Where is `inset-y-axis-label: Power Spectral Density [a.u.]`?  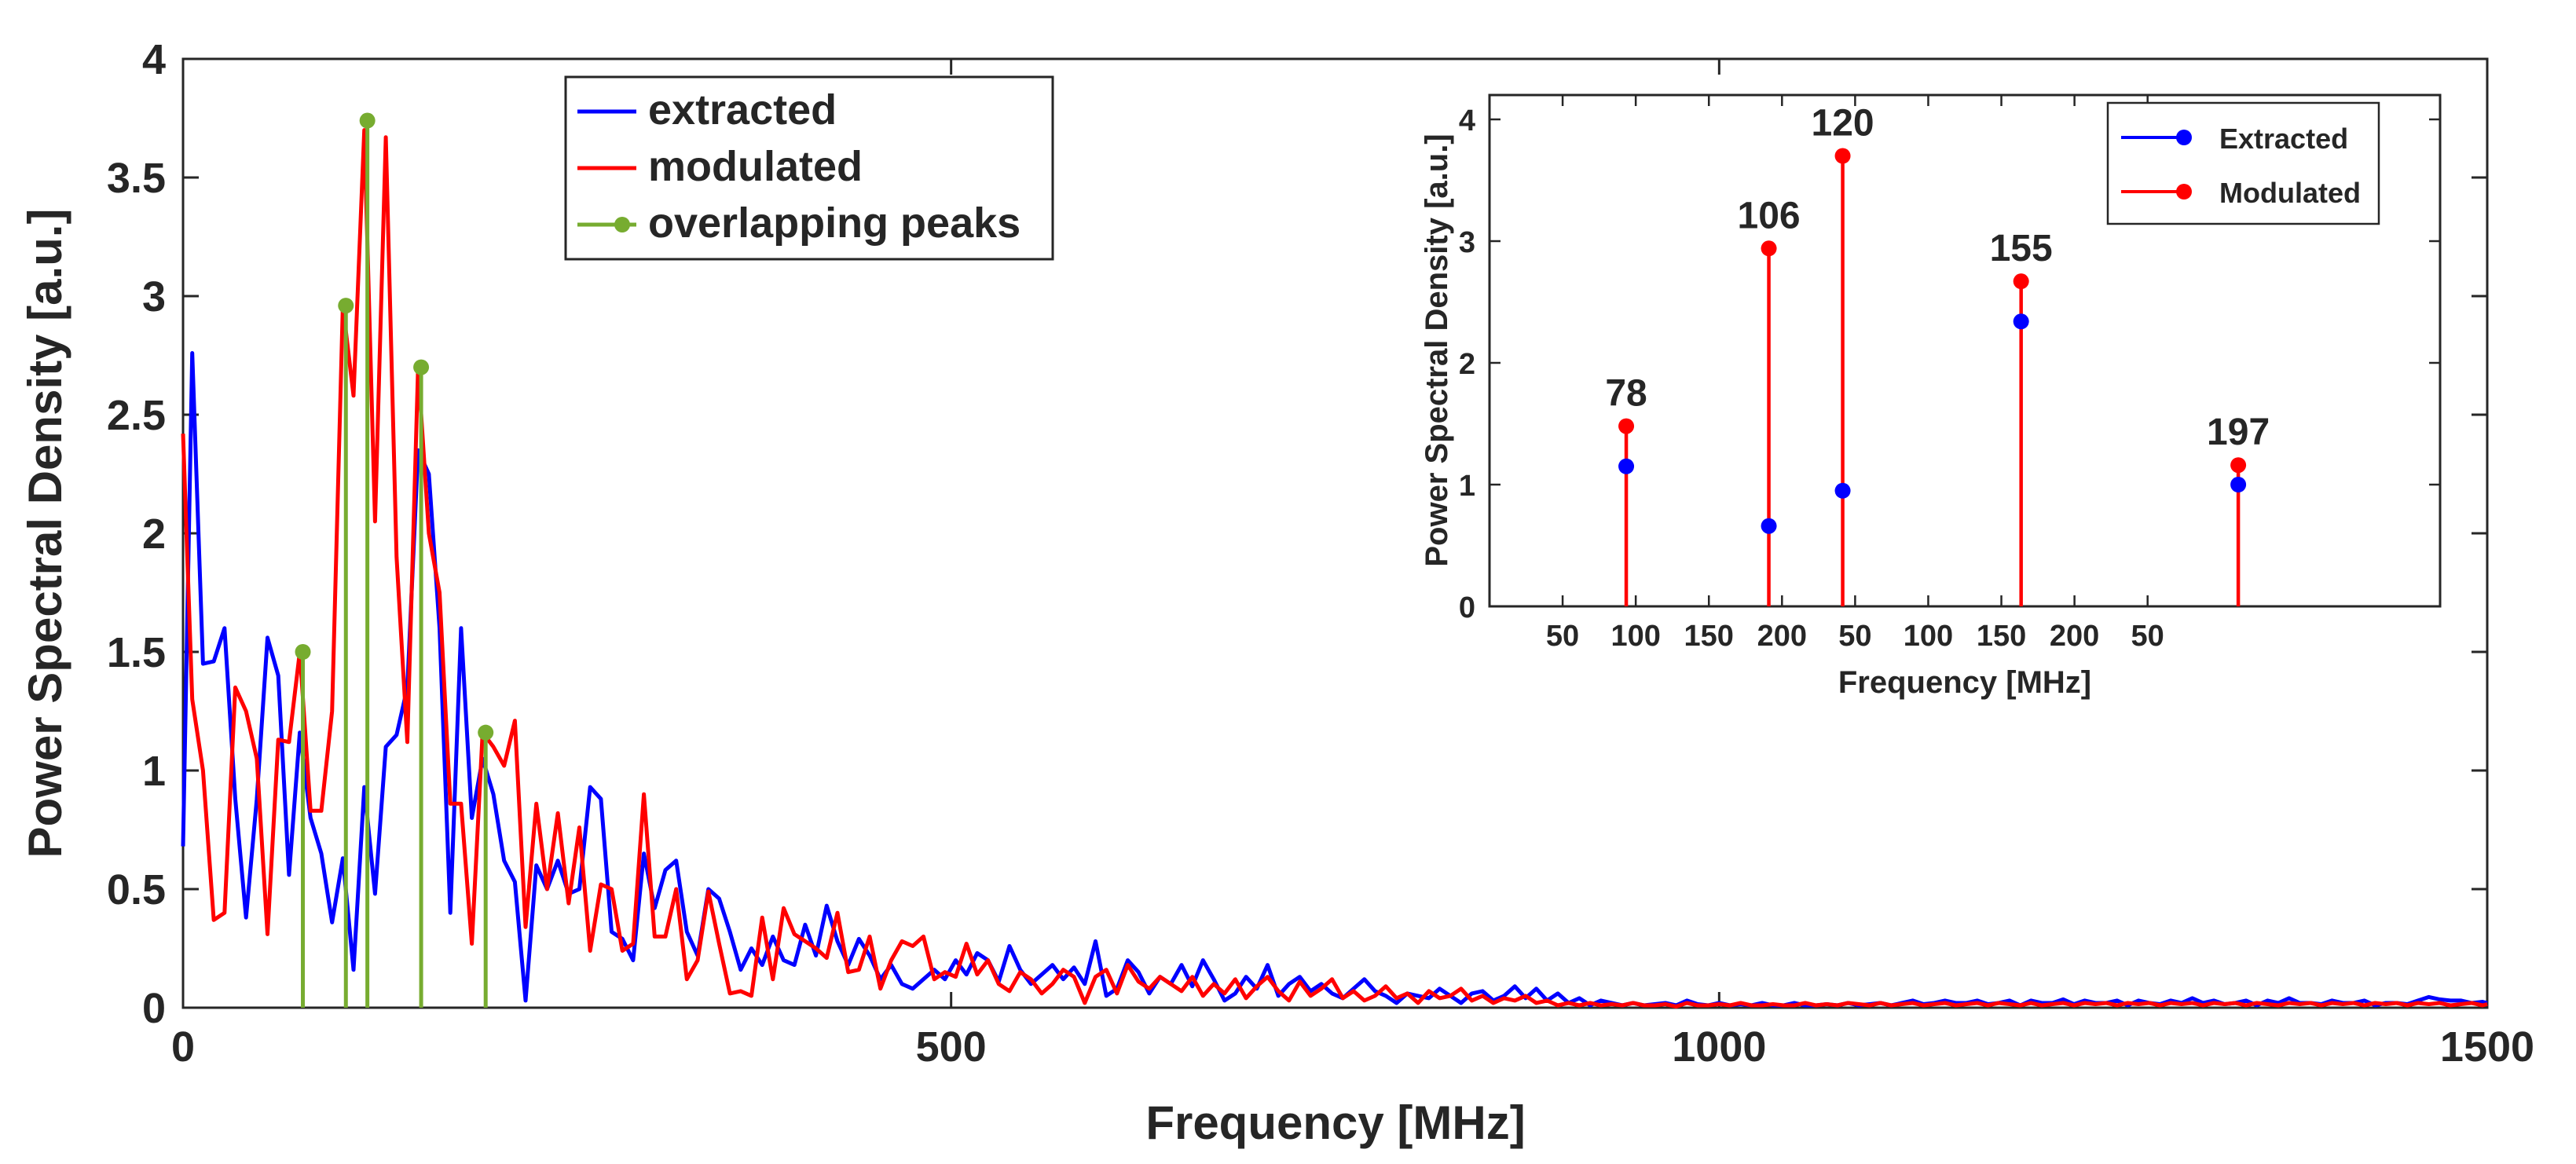 inset-y-axis-label: Power Spectral Density [a.u.] is located at coordinates (1437, 350).